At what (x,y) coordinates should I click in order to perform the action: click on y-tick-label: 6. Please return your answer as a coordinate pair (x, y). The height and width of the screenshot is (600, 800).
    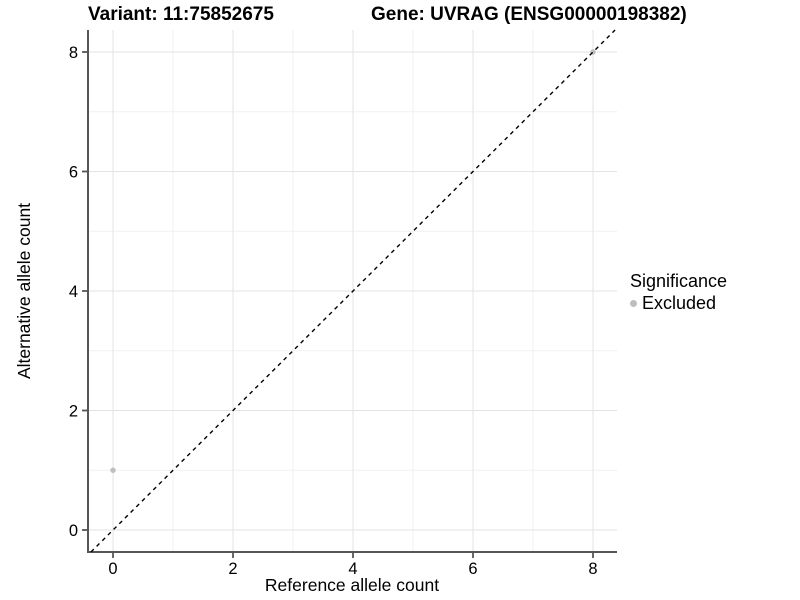
    Looking at the image, I should click on (73, 172).